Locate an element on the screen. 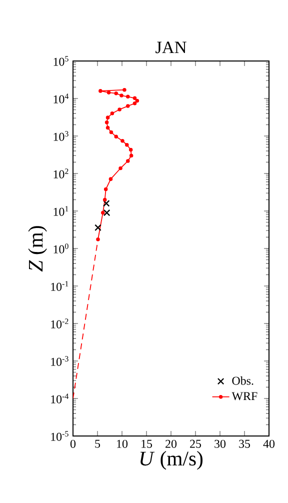  y-tick-label: 10$^{3}$ is located at coordinates (61, 136).